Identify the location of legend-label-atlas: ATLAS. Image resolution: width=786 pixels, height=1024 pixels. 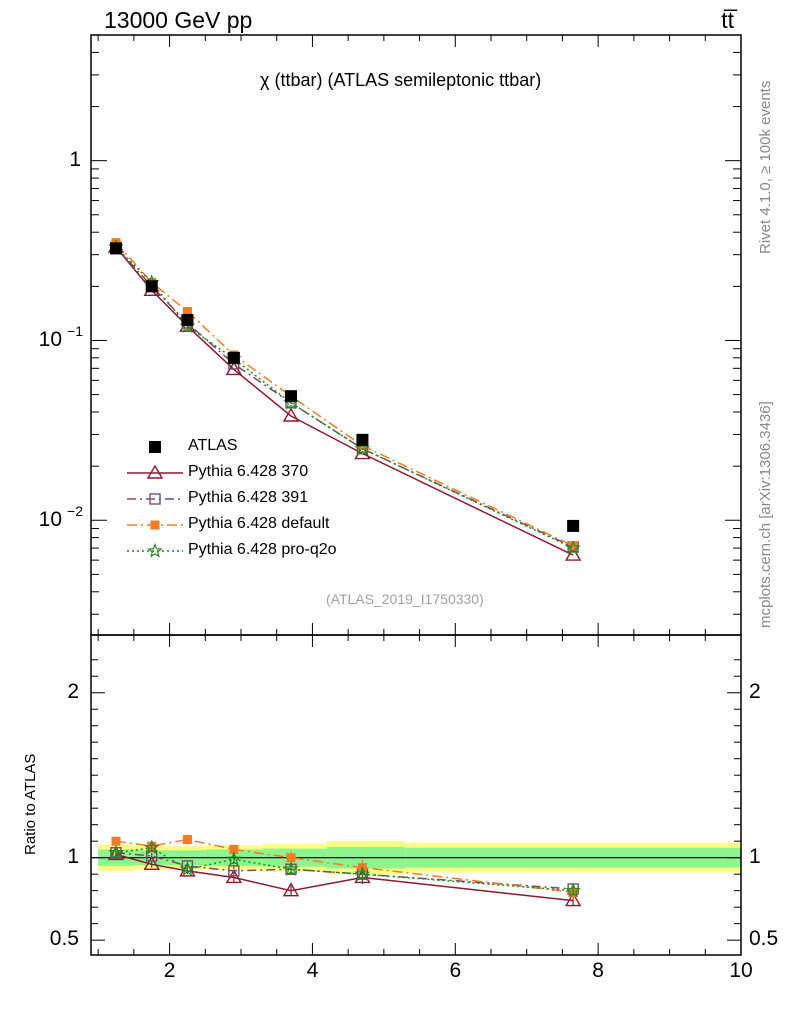
(213, 445).